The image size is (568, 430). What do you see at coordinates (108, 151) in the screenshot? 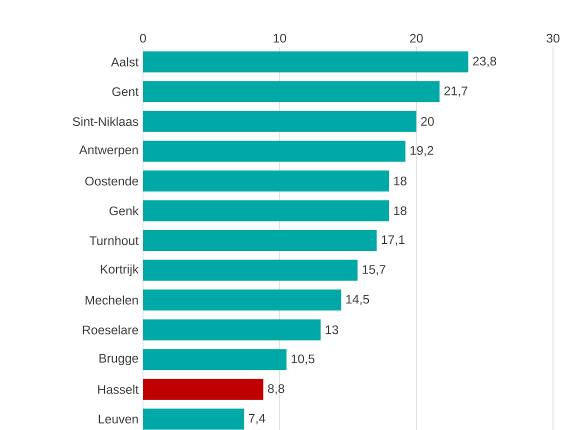
I see `y-tick-label: Antwerpen` at bounding box center [108, 151].